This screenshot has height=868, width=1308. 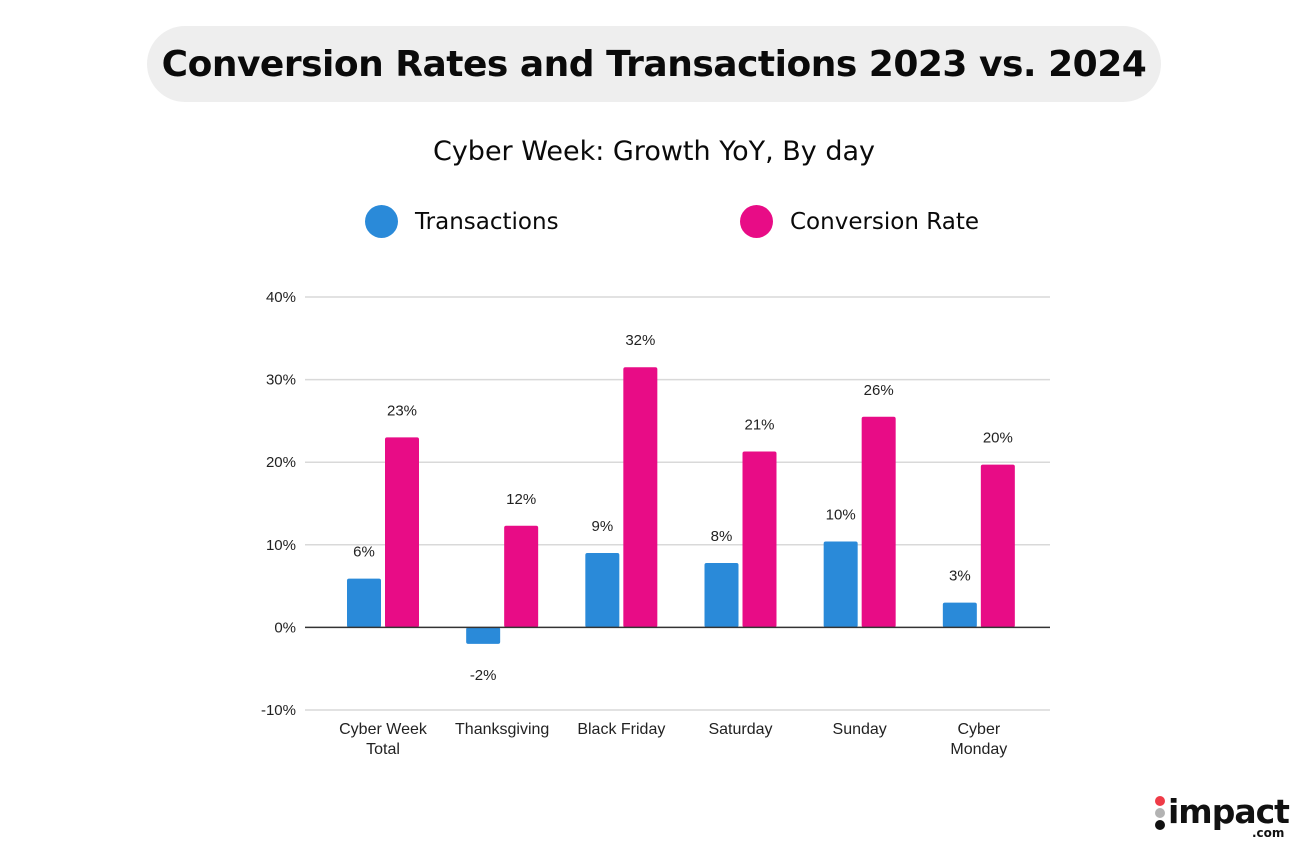 I want to click on x-tick-label: Black Friday, so click(x=621, y=729).